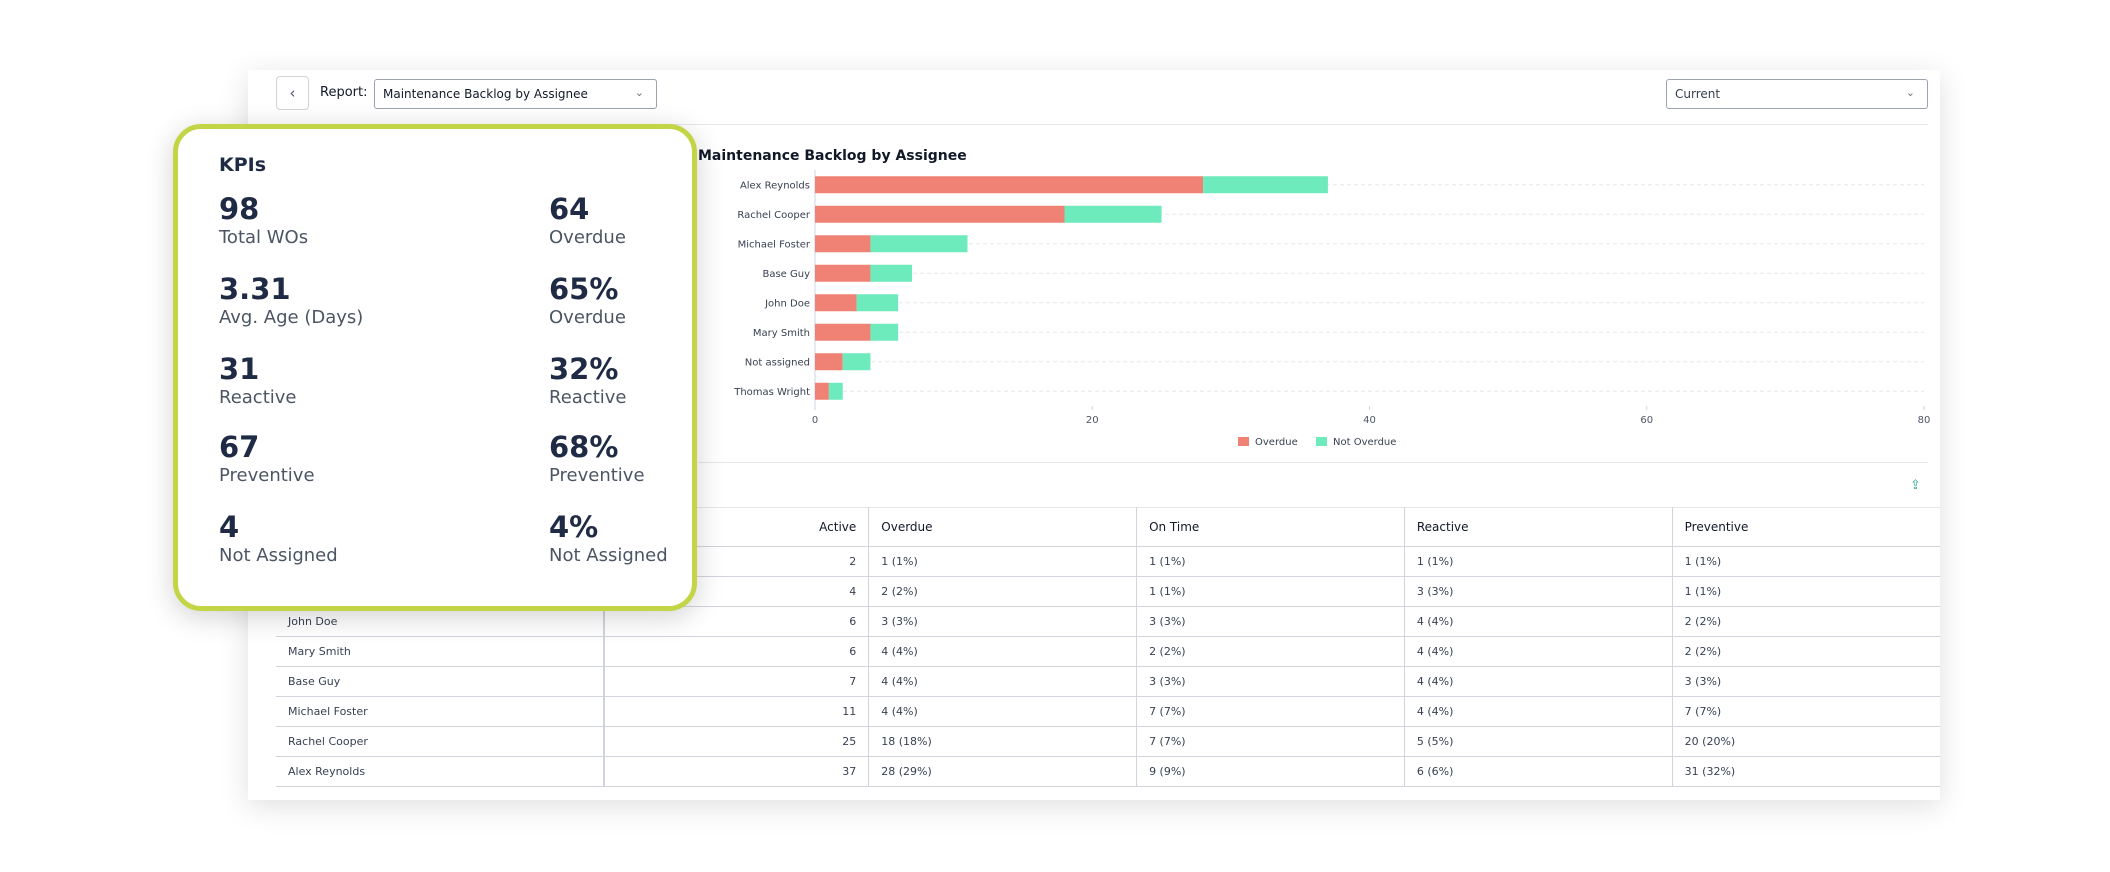 The image size is (2110, 872). What do you see at coordinates (1108, 711) in the screenshot?
I see `table-row: Michael Foster 11 4 (4%) 7 (7%) 4 (4%) 7 (7%)` at bounding box center [1108, 711].